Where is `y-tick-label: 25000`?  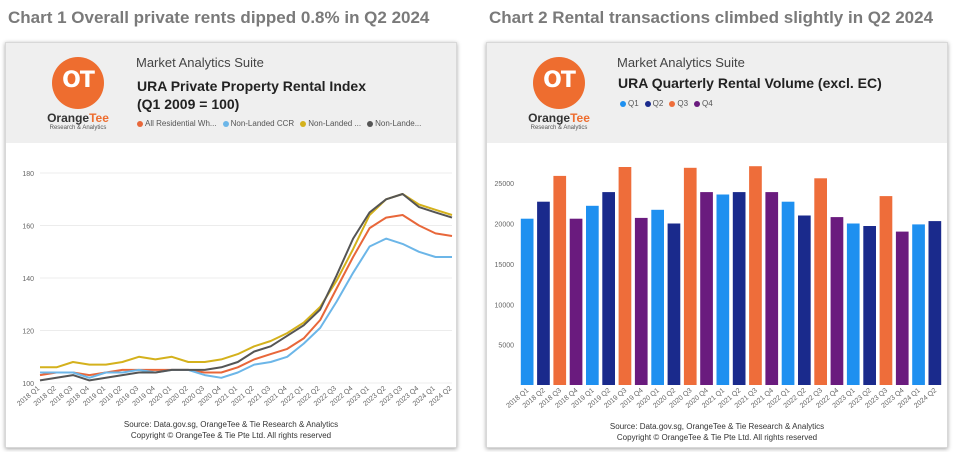
y-tick-label: 25000 is located at coordinates (505, 184).